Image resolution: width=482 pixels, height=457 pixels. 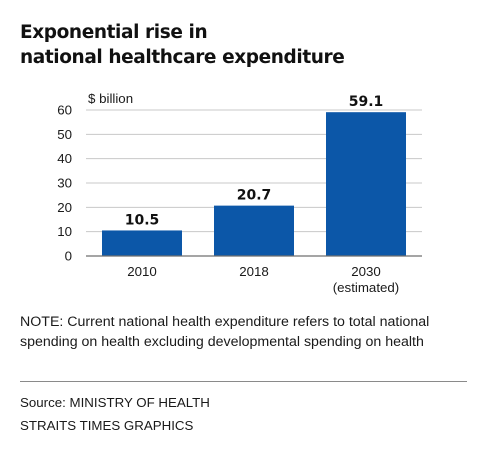 I want to click on bar-value-label: 59.1, so click(x=366, y=102).